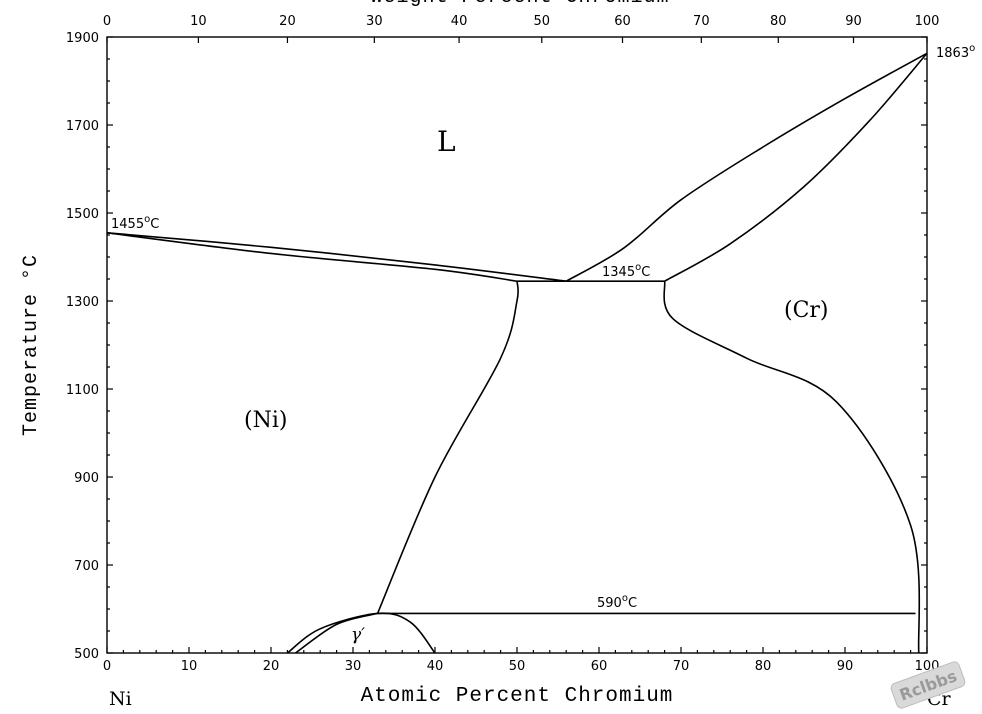  I want to click on bottom-tick-label: 30, so click(353, 666).